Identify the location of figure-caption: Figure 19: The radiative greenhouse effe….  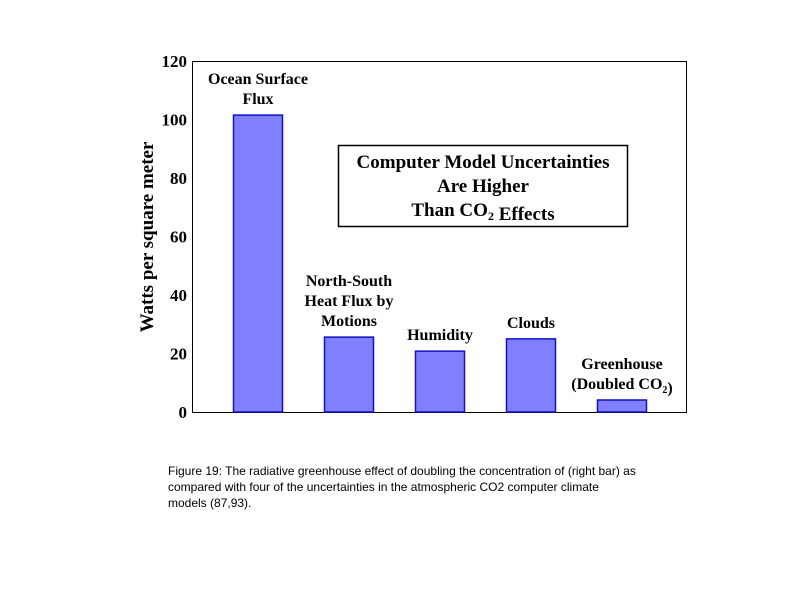
(402, 487).